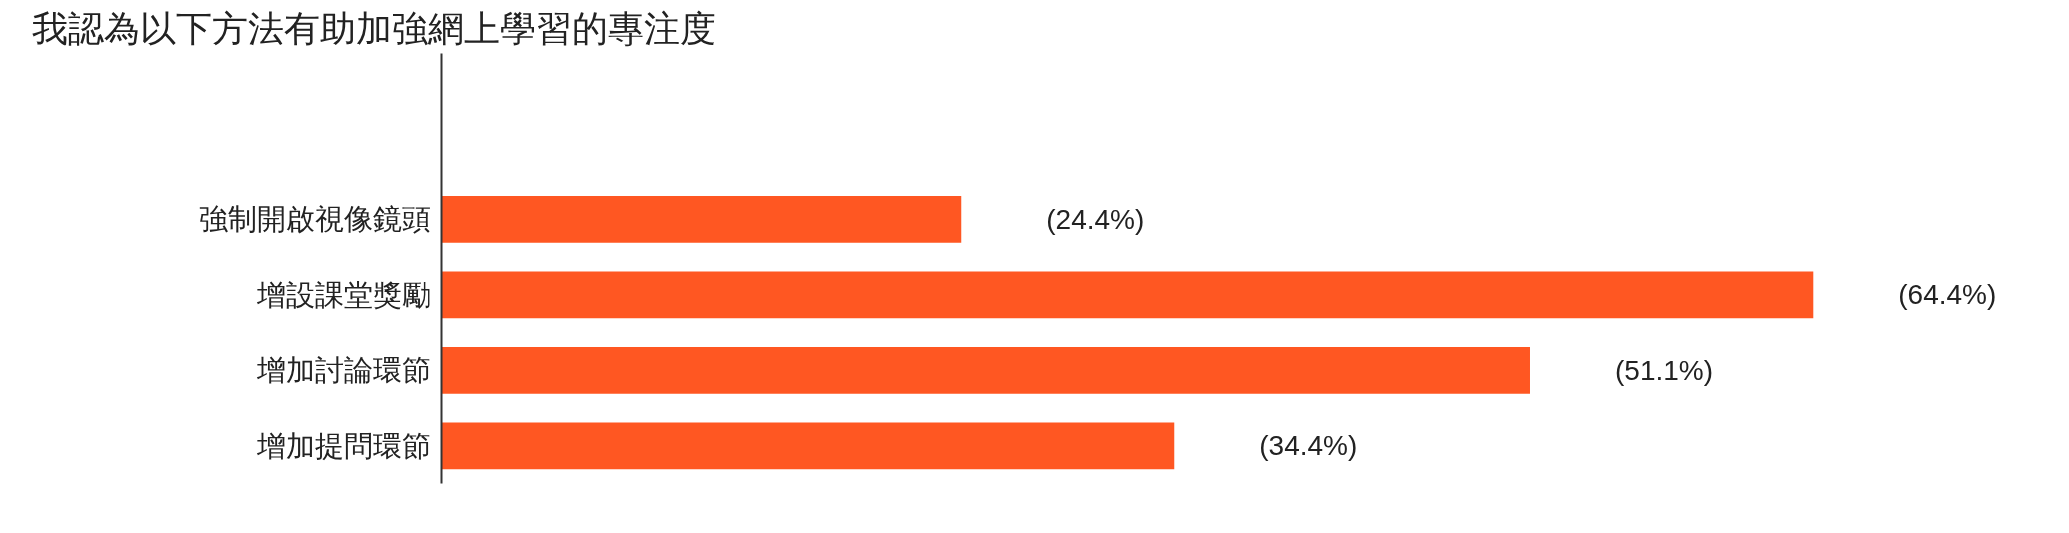 This screenshot has width=2069, height=533. What do you see at coordinates (1095, 219) in the screenshot?
I see `data-label: (24.4%)` at bounding box center [1095, 219].